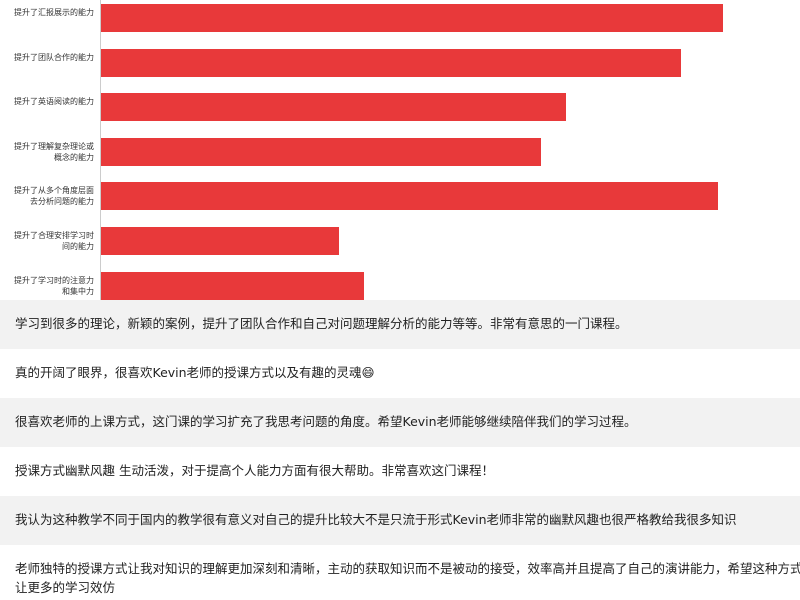 This screenshot has height=600, width=800. Describe the element at coordinates (254, 470) in the screenshot. I see `comment-text: 授课方式幽默风趣 生动活泼，对于提高个人能力方面有很大帮助。非常喜欢这门课程！` at that location.